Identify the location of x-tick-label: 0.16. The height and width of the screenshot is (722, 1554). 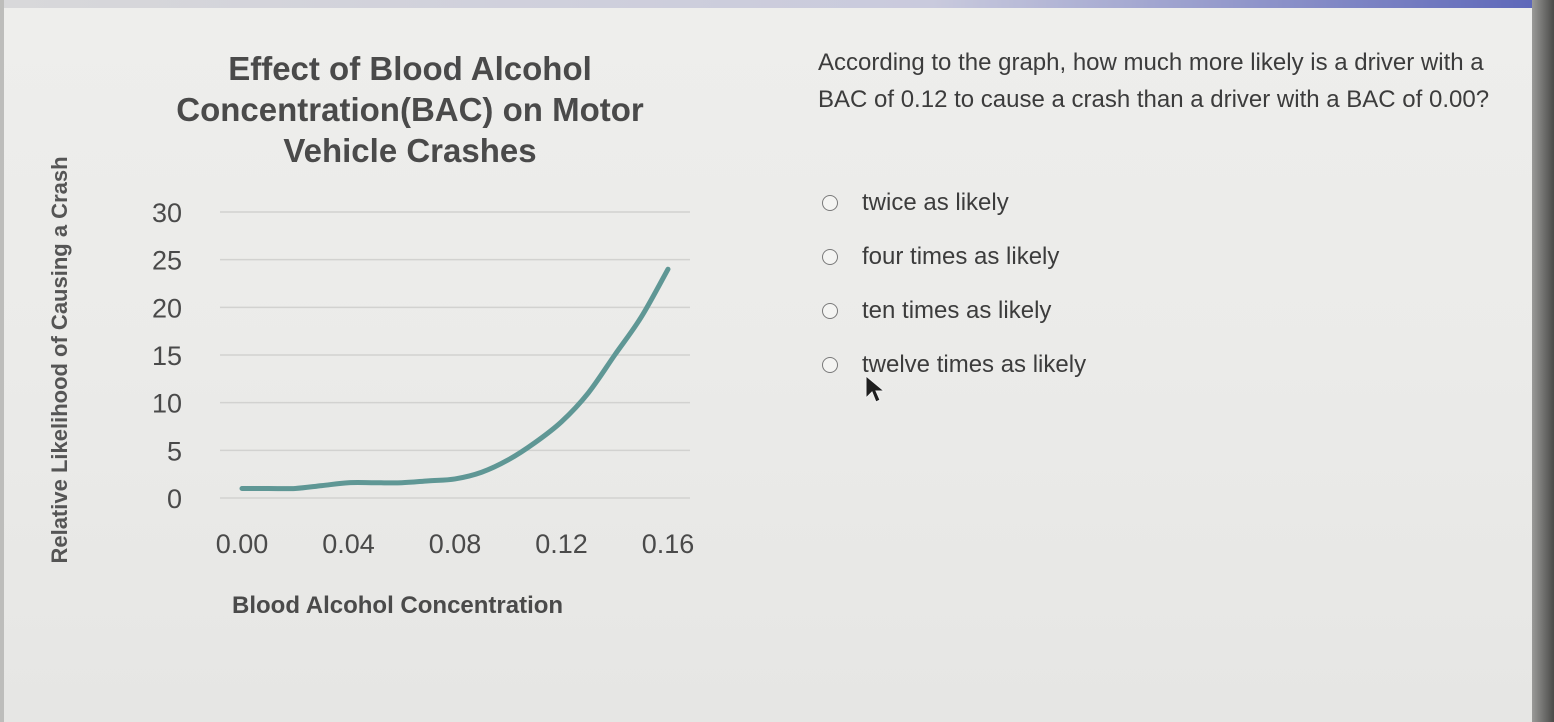
(668, 544).